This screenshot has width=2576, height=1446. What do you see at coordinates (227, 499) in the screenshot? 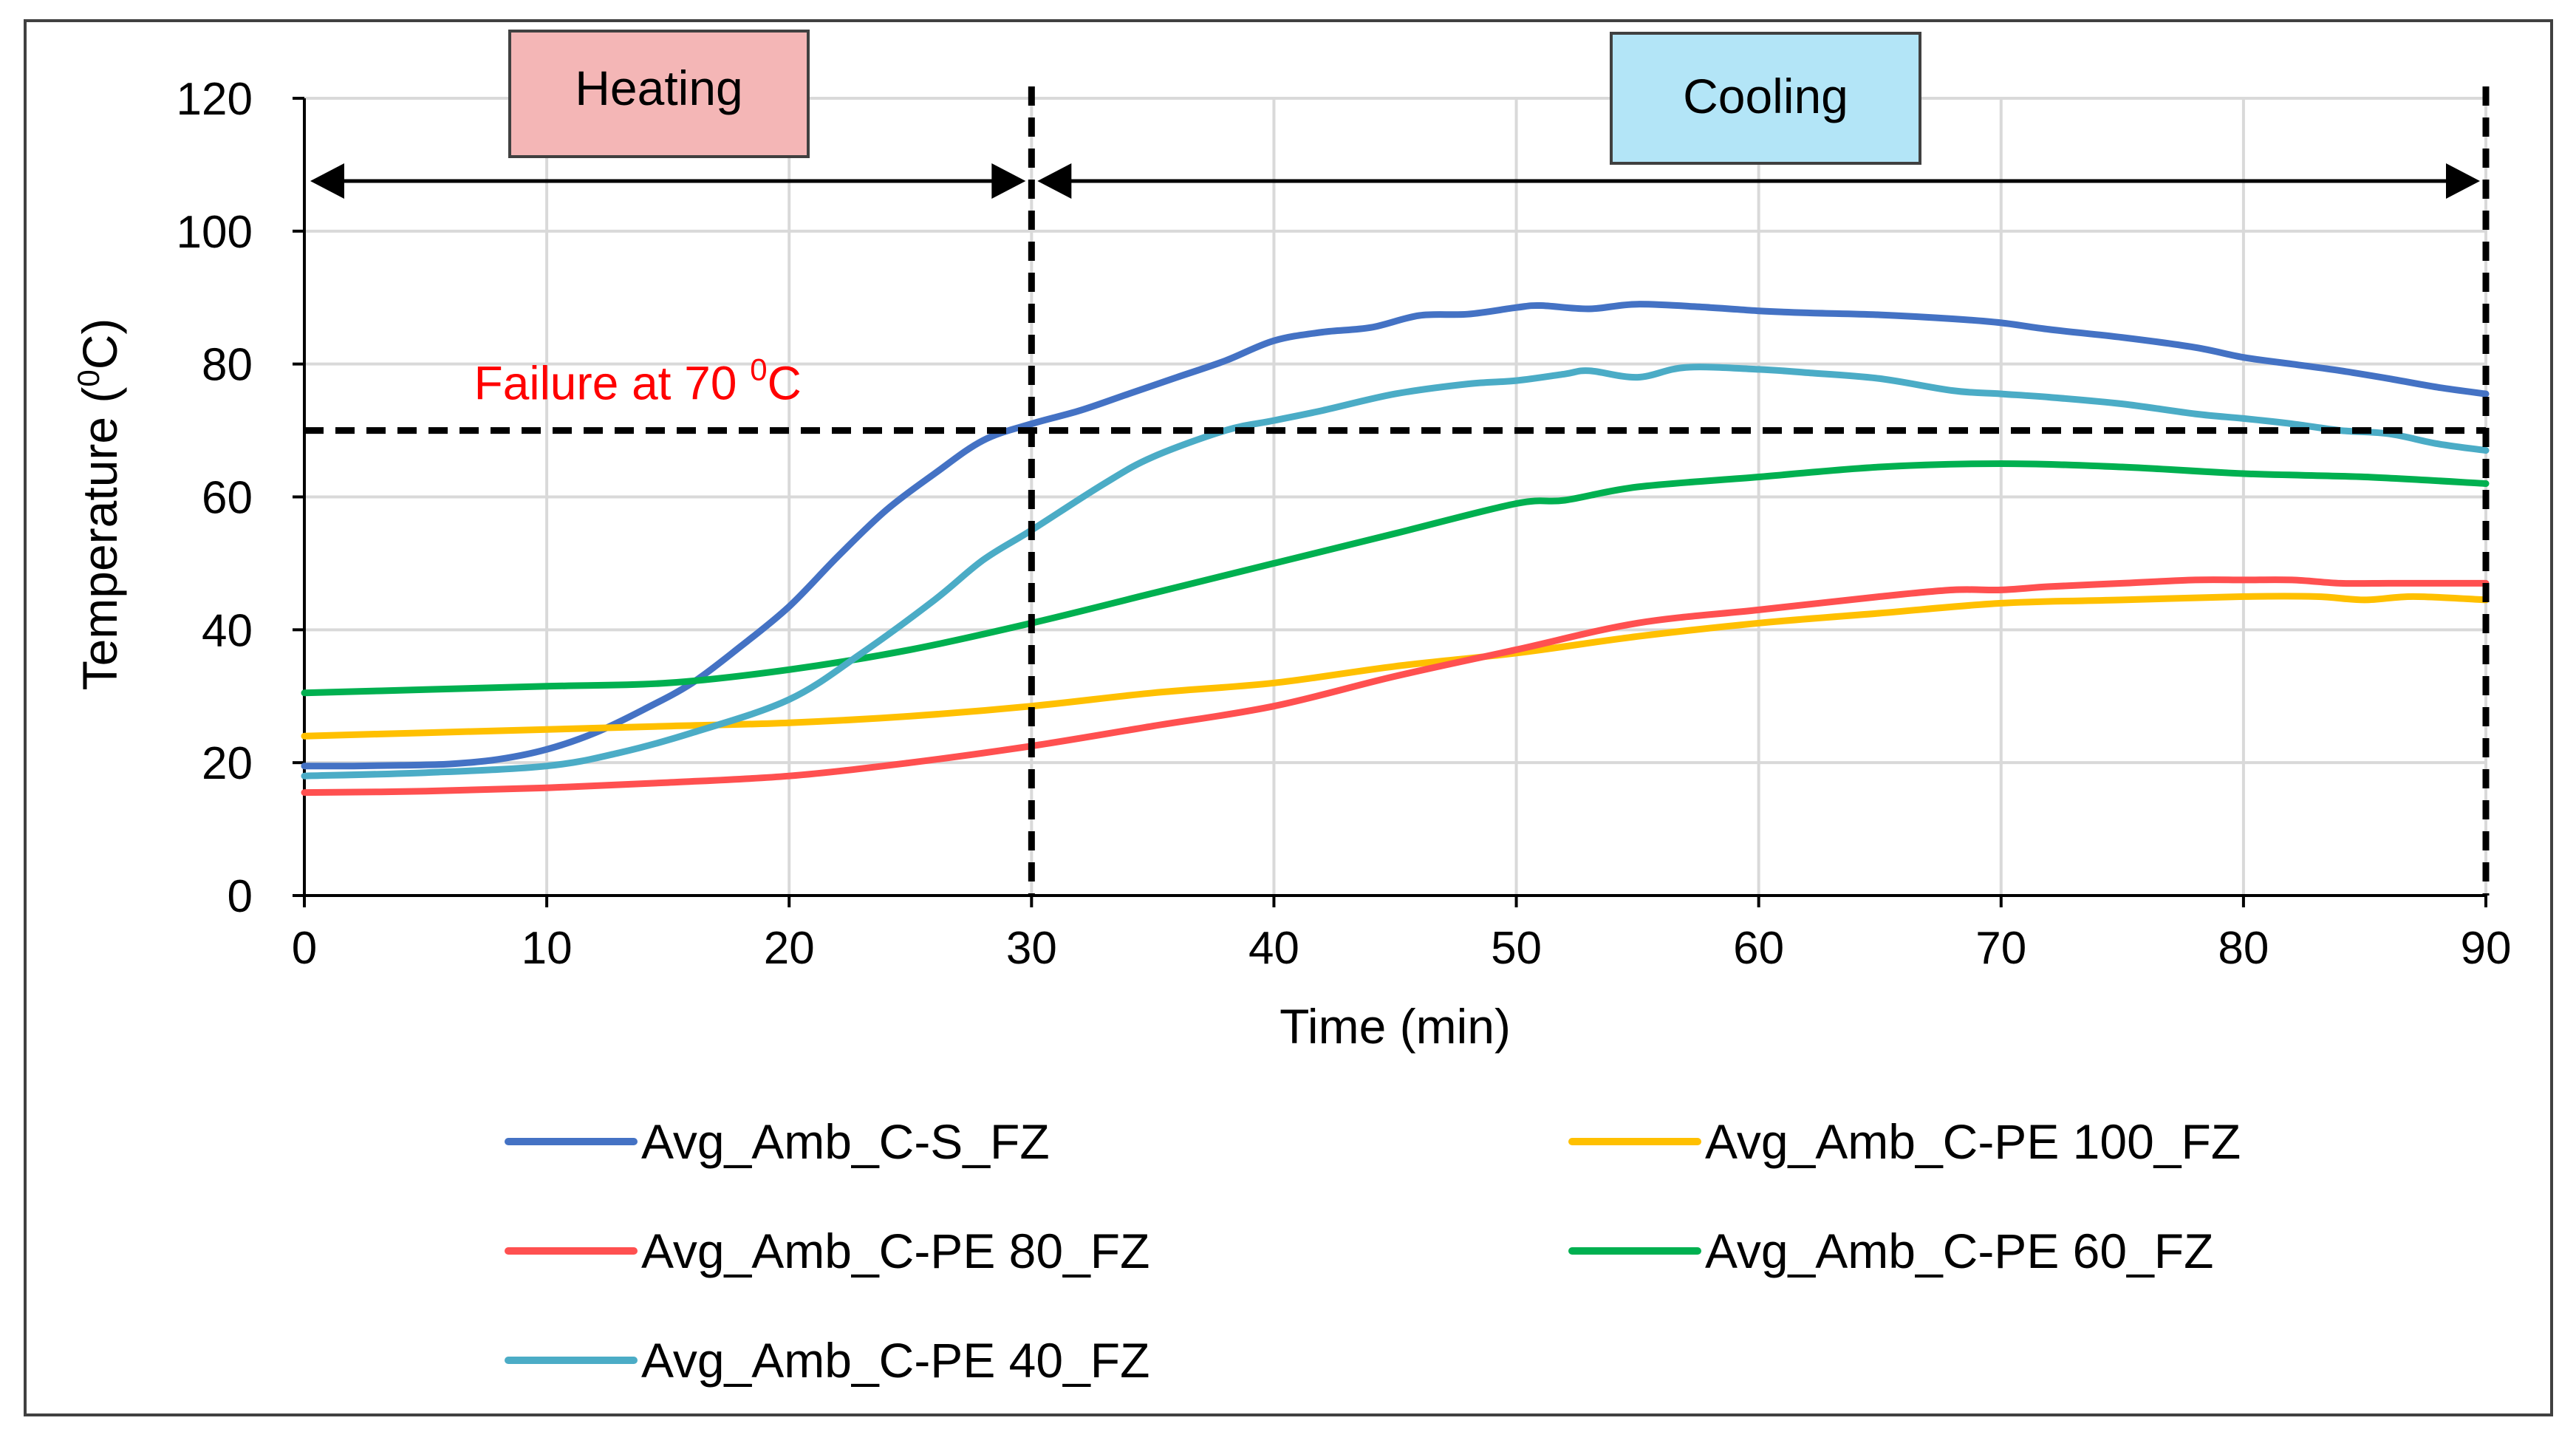
I see `y-tick-label-60: 60` at bounding box center [227, 499].